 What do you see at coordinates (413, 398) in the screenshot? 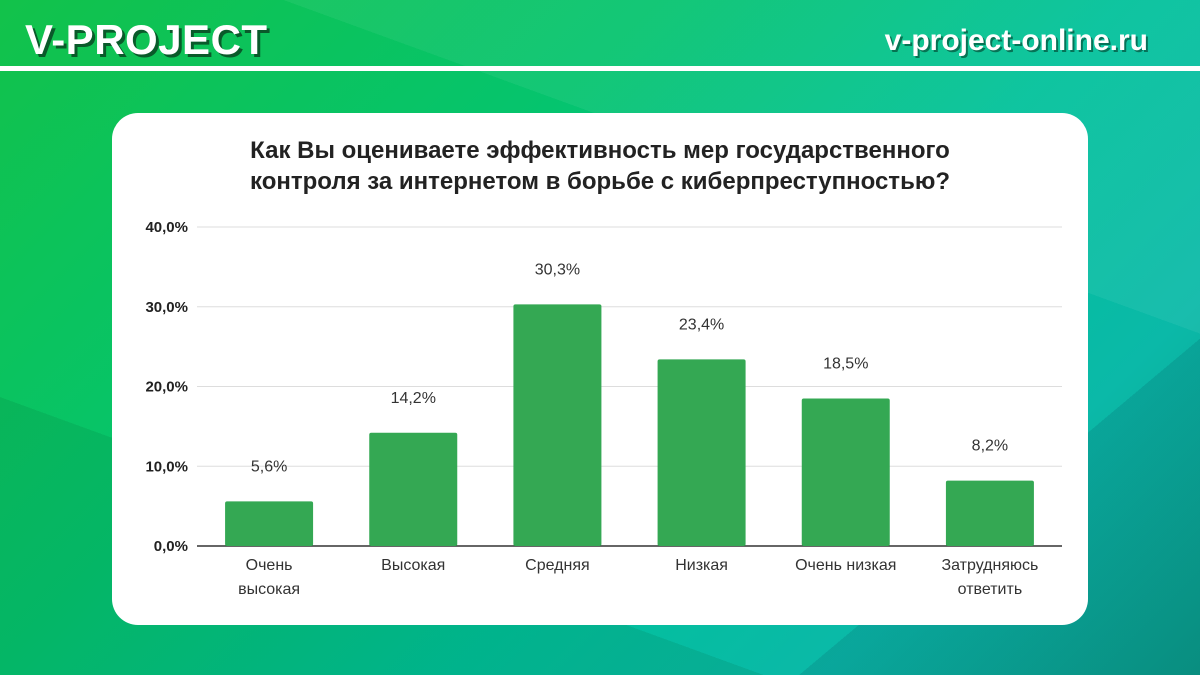
I see `data-label: 14,2%` at bounding box center [413, 398].